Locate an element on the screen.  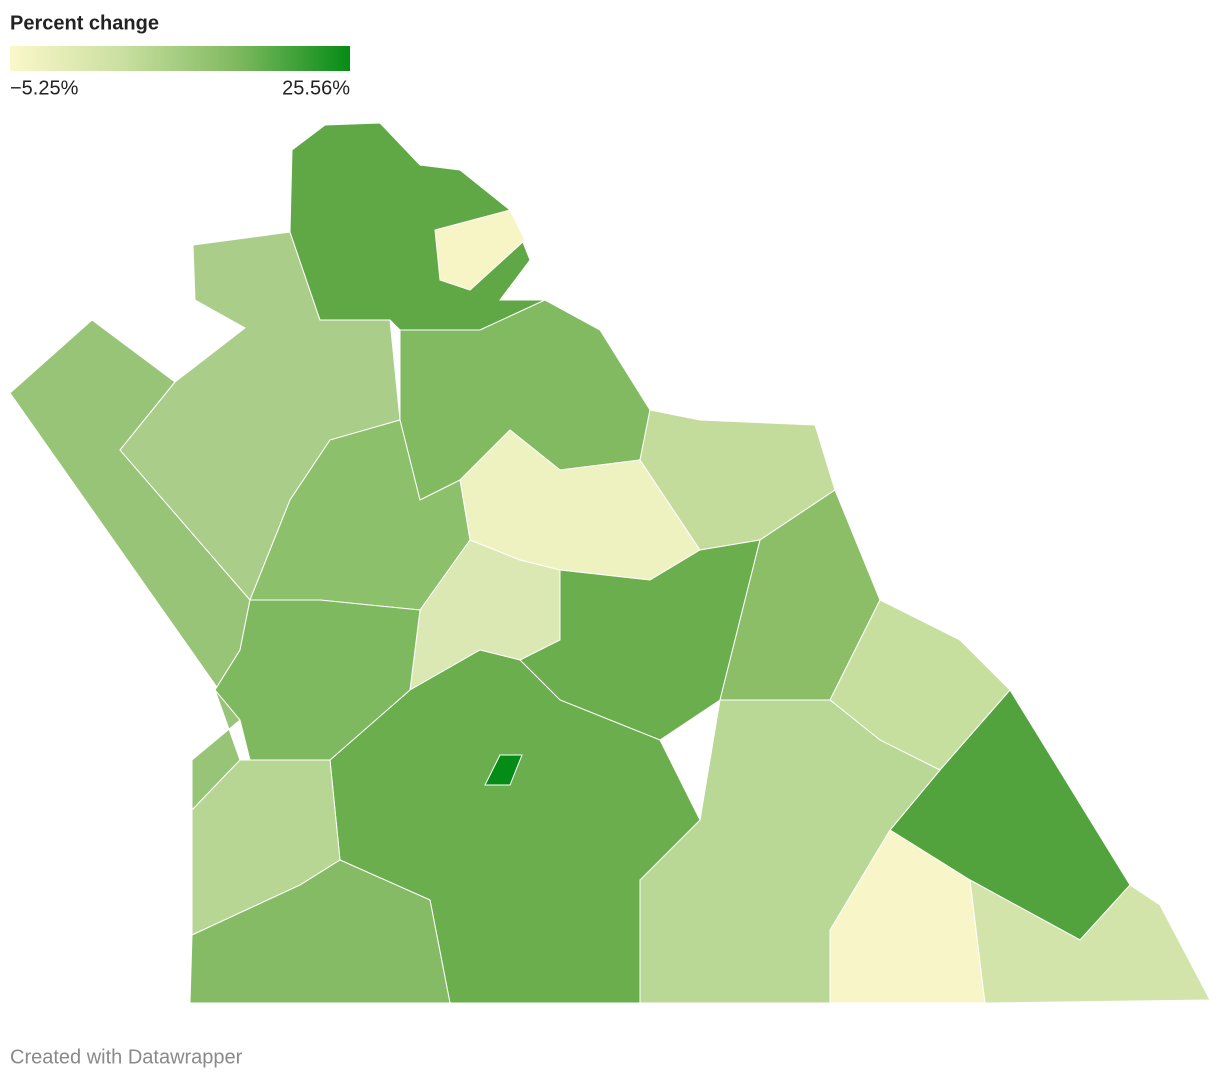
legend-bar is located at coordinates (180, 58).